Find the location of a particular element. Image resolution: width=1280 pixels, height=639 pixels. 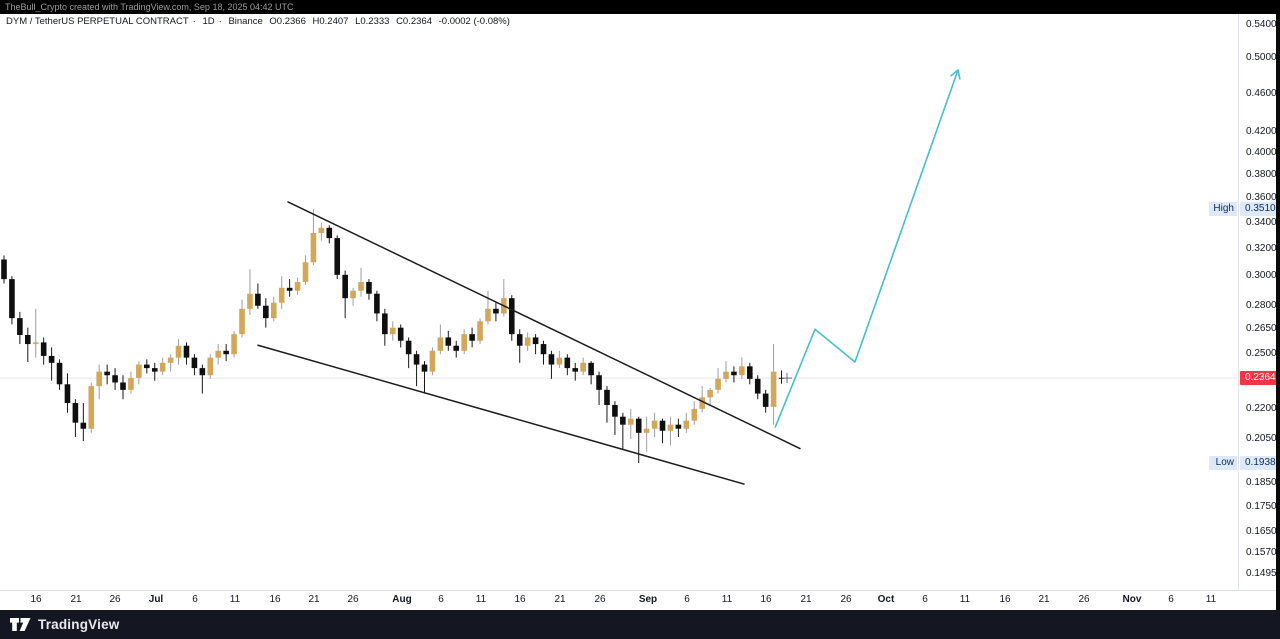

low-word-badge: Low is located at coordinates (1223, 463).